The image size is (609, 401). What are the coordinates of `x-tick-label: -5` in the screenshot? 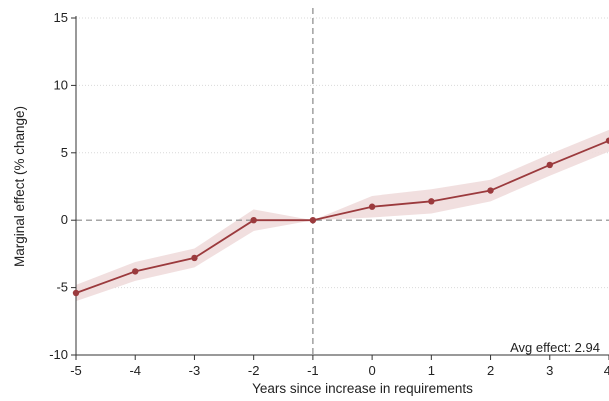 It's located at (76, 370).